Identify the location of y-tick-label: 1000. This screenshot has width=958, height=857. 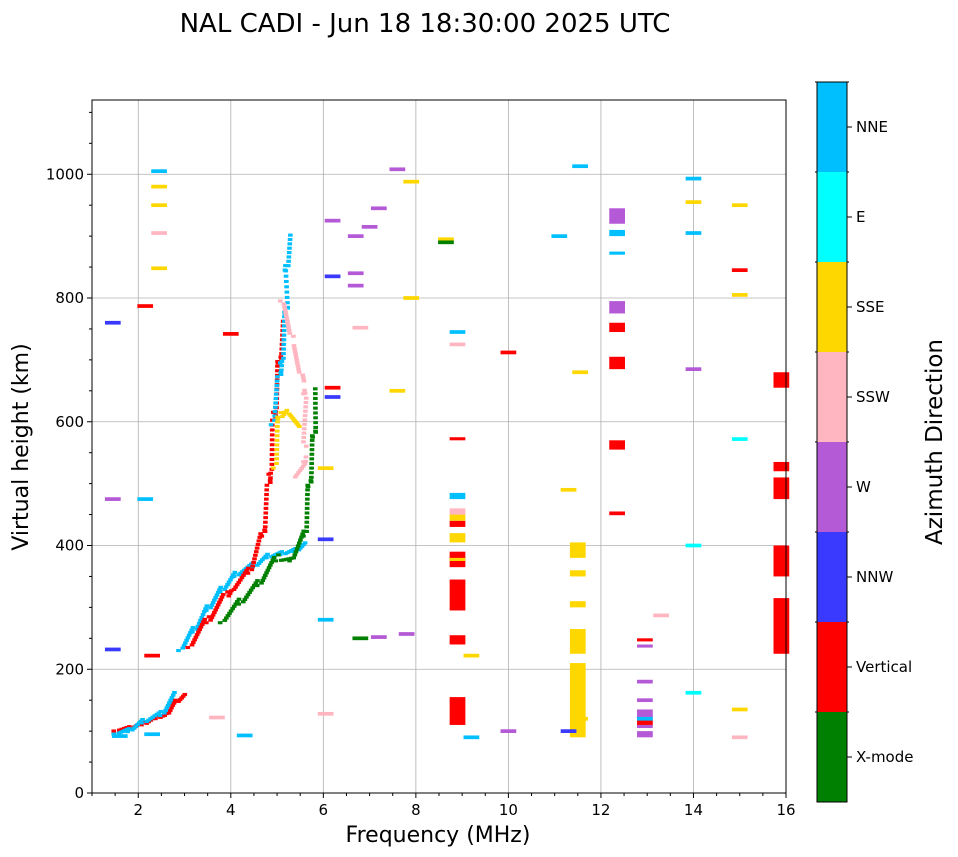
(65, 174).